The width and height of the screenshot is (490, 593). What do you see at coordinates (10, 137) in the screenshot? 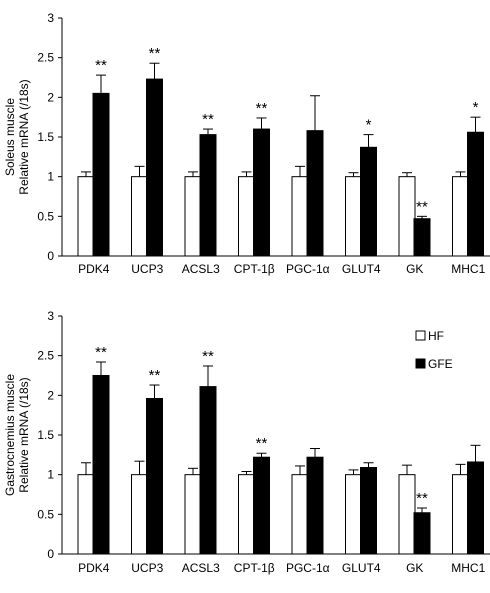
I see `y-axis-label: Soleus muscle` at bounding box center [10, 137].